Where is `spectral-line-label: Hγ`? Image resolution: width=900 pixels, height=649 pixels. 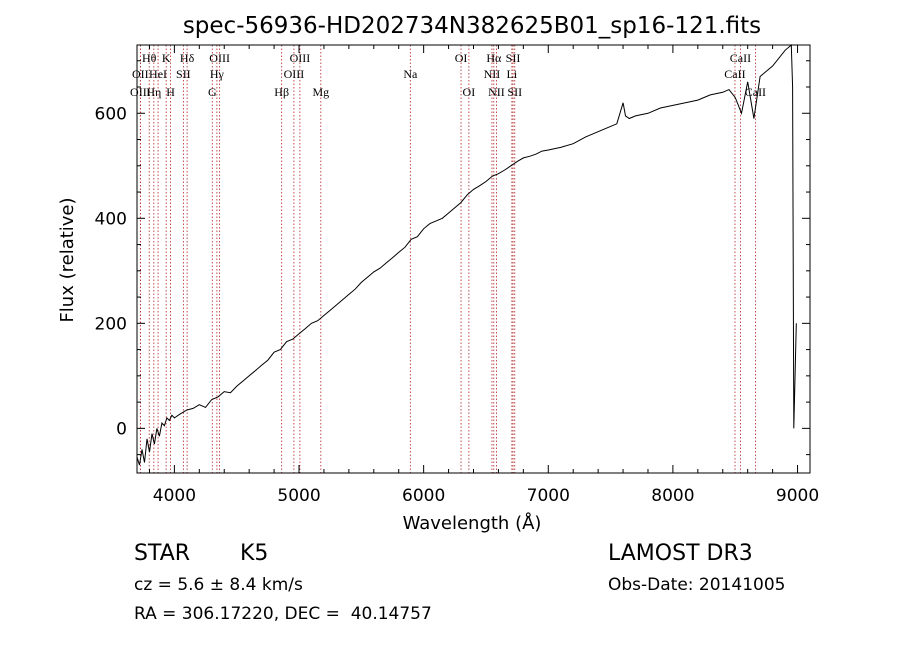 spectral-line-label: Hγ is located at coordinates (217, 74).